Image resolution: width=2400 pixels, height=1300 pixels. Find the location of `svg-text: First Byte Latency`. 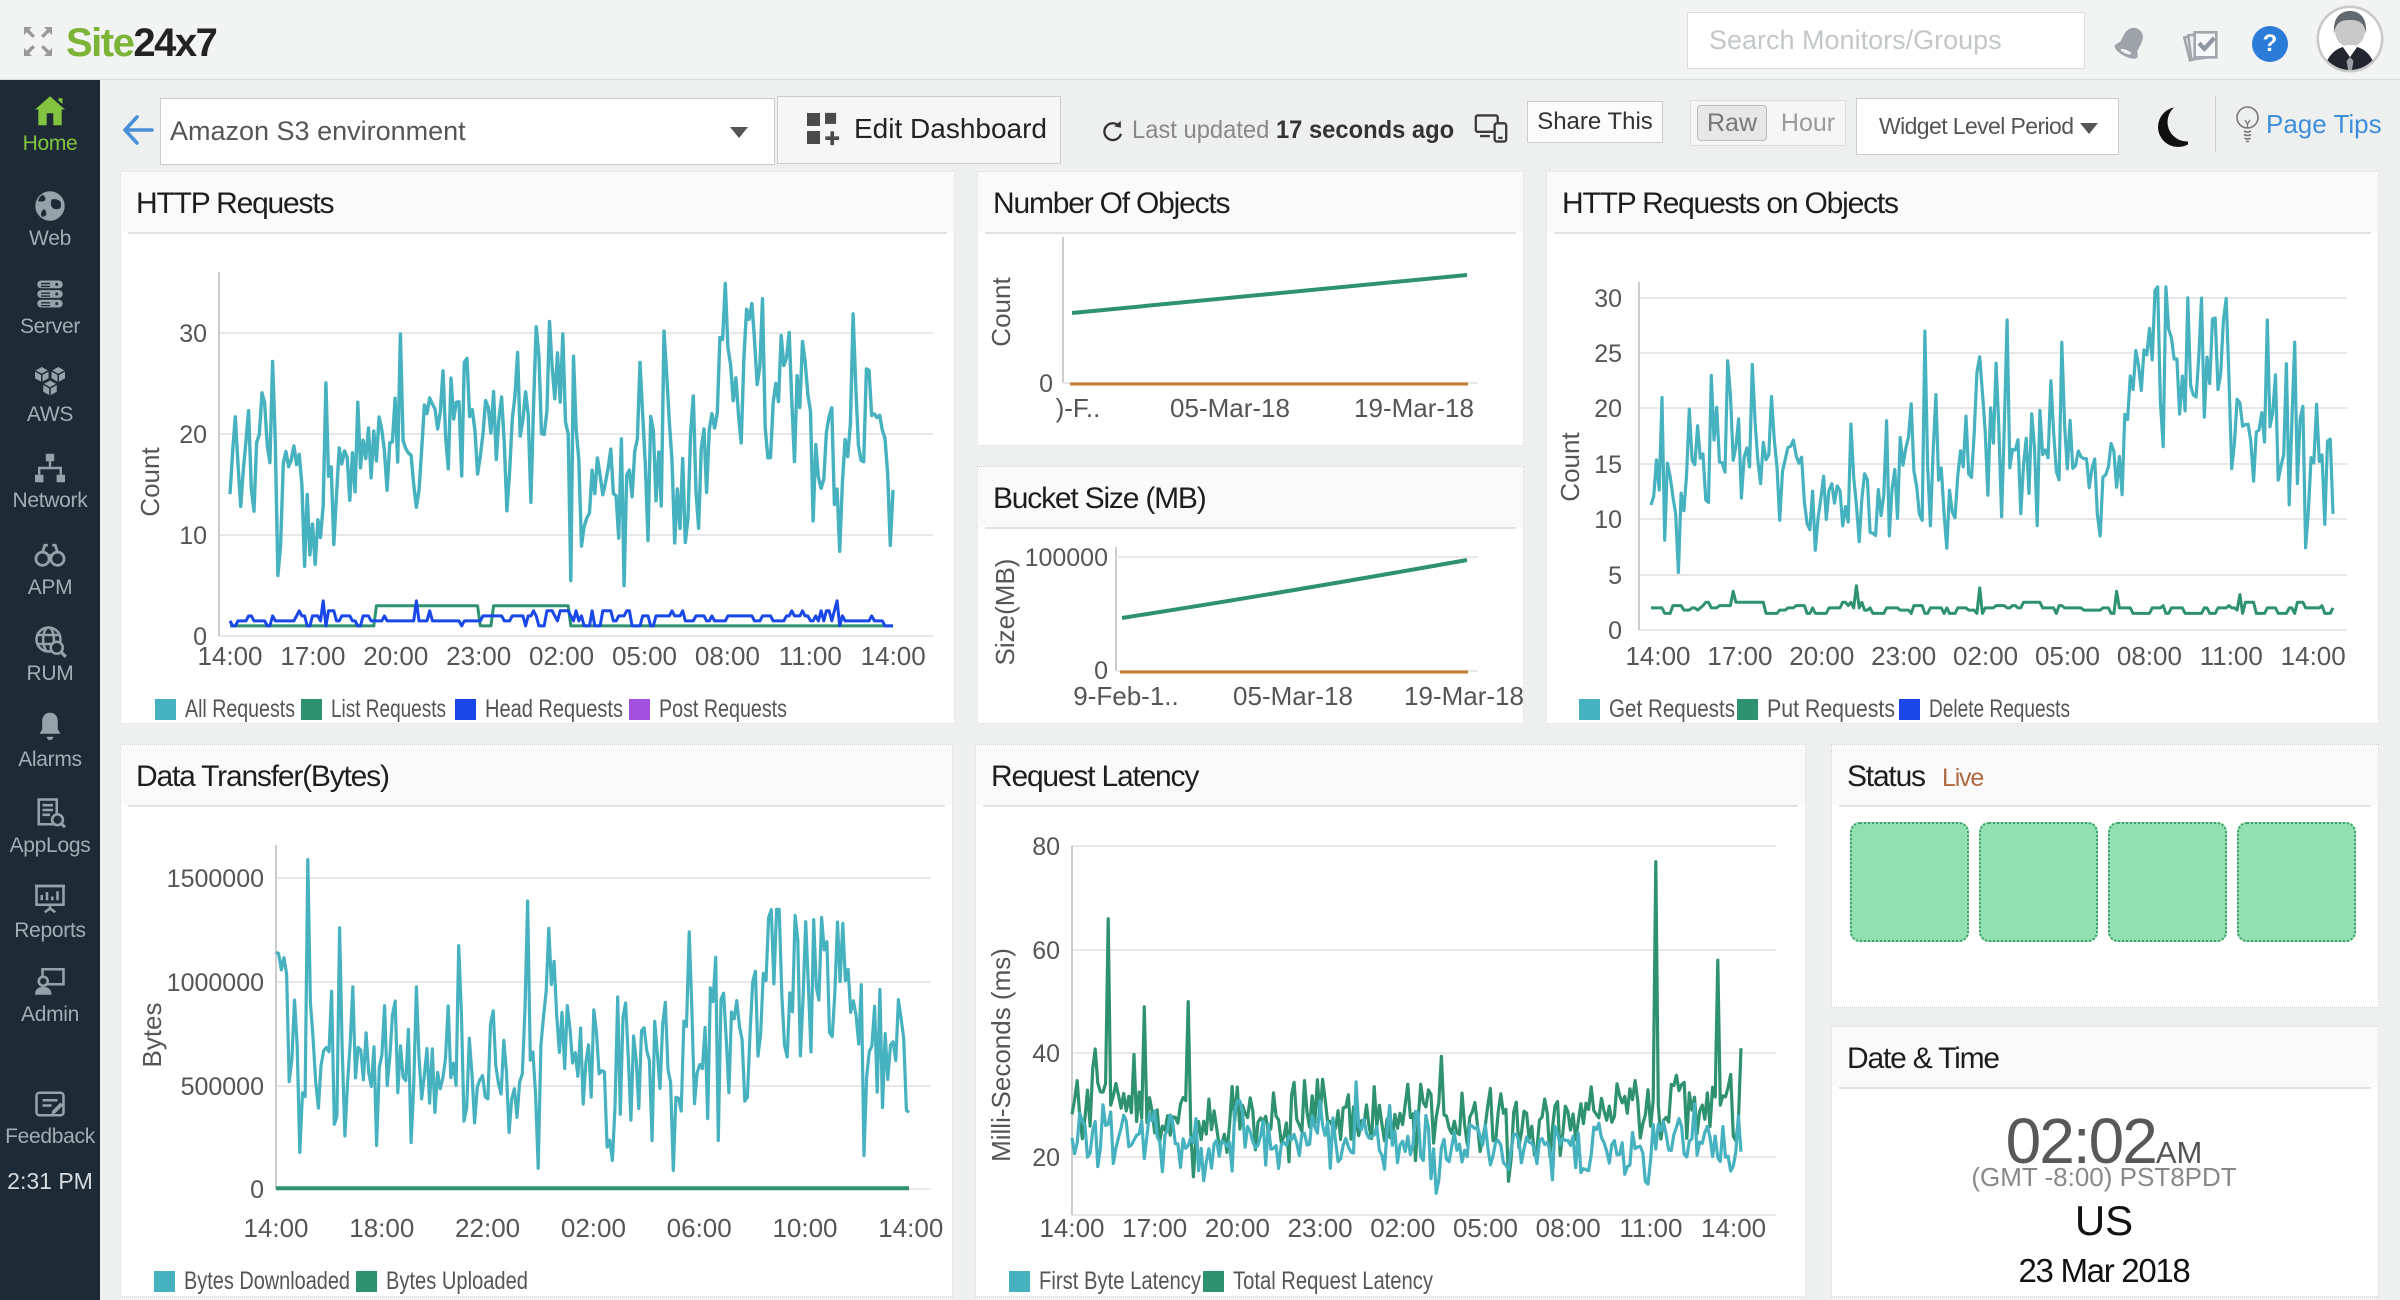

svg-text: First Byte Latency is located at coordinates (1120, 1281).